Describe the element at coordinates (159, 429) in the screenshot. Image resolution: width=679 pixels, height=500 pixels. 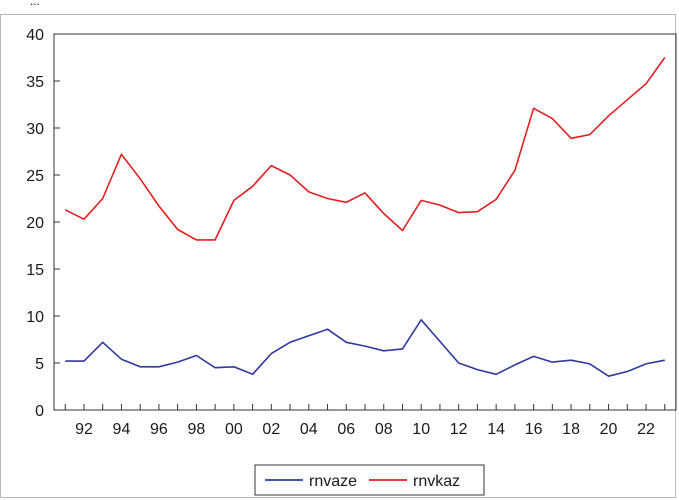
I see `x-tick-label: 96` at that location.